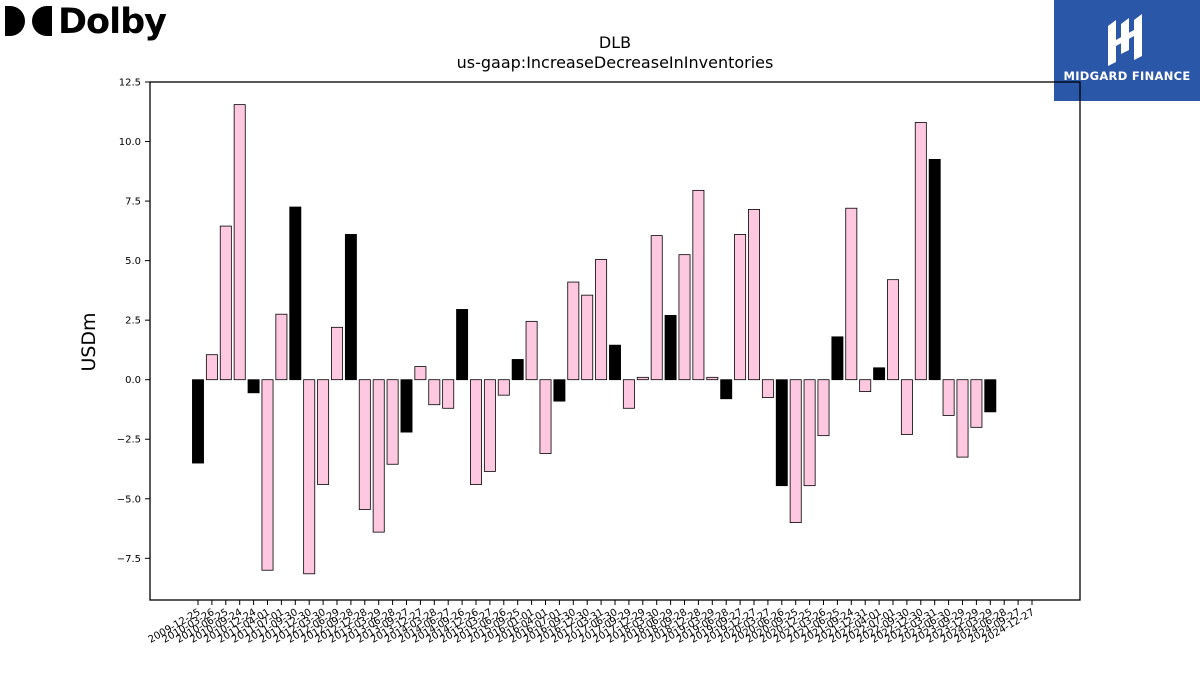  I want to click on y-tick-label: −7.5, so click(129, 559).